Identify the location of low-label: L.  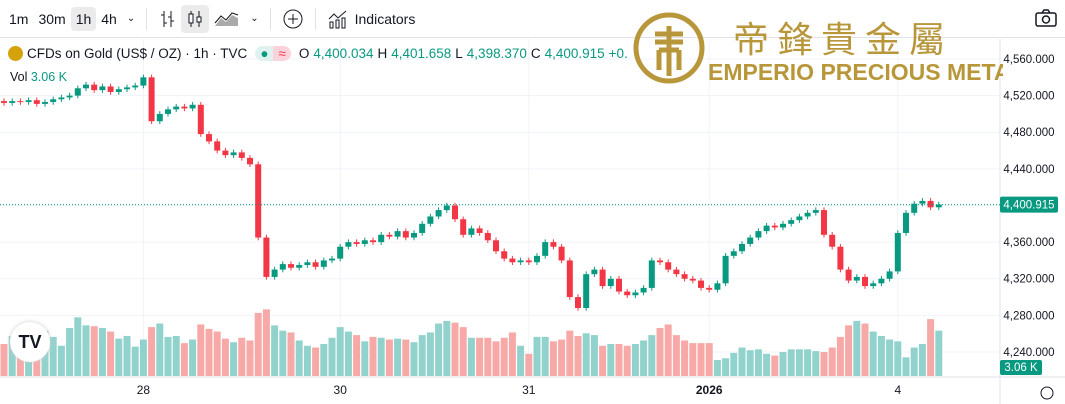
(459, 53).